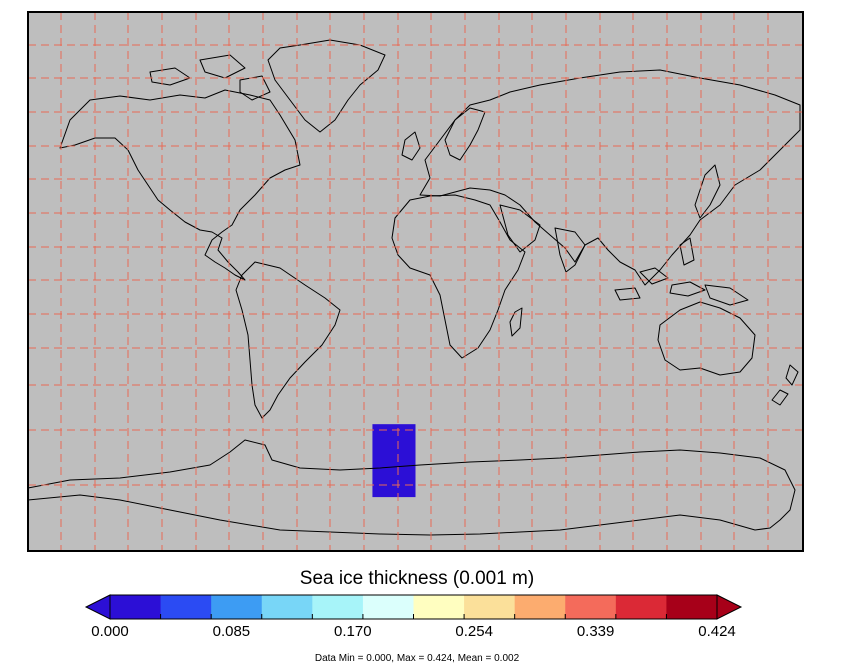 This screenshot has height=669, width=864. What do you see at coordinates (717, 631) in the screenshot?
I see `colorbar-tick-label: 0.424` at bounding box center [717, 631].